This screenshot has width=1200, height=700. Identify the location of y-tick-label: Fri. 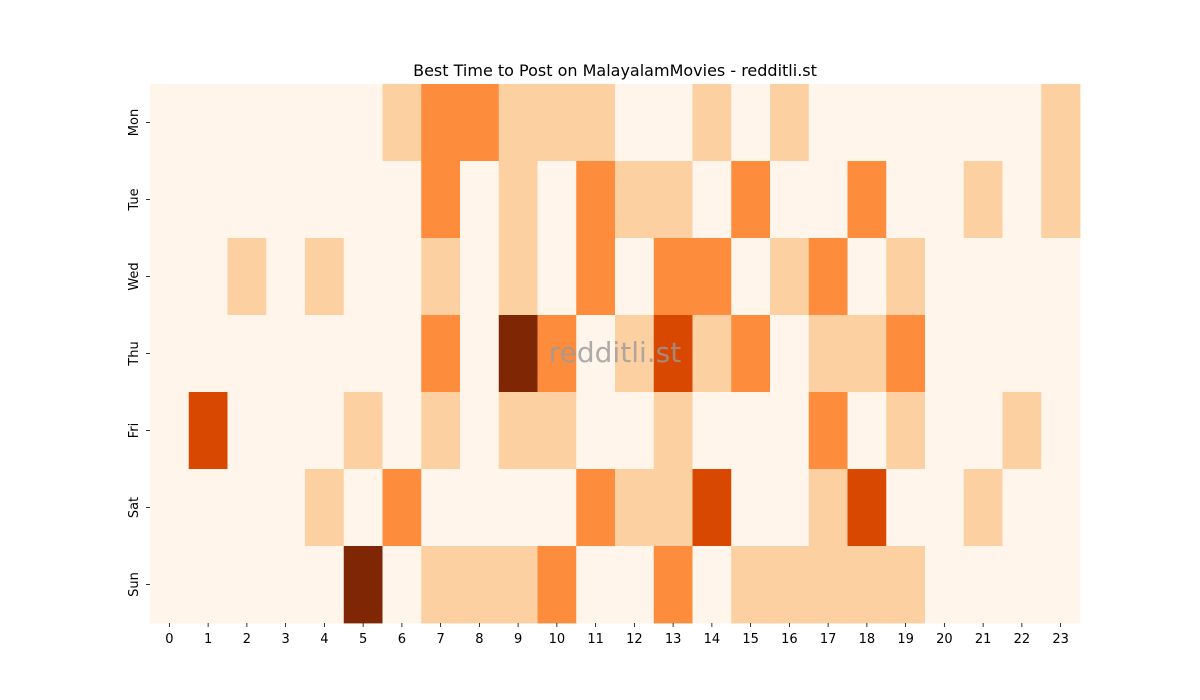
(134, 431).